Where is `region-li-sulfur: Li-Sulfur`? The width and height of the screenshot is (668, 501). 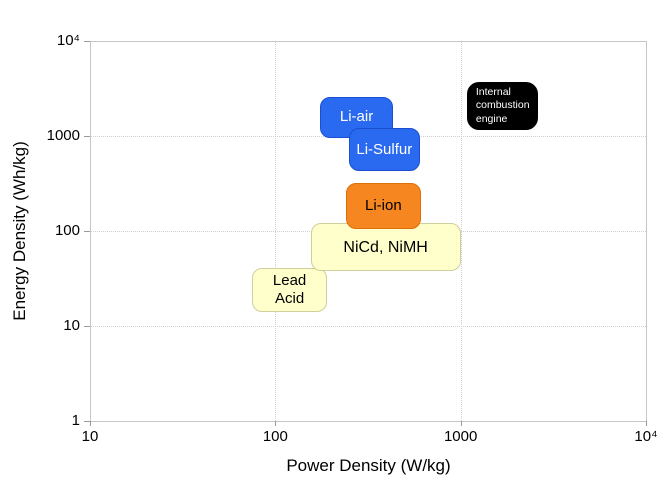
region-li-sulfur: Li-Sulfur is located at coordinates (384, 149).